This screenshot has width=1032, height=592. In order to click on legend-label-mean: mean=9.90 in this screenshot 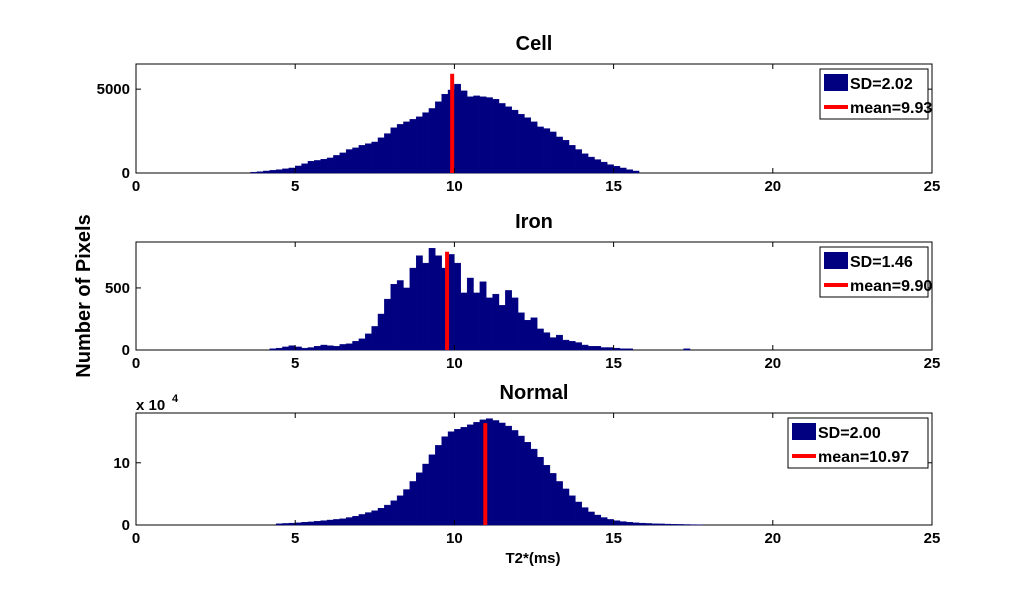, I will do `click(891, 286)`.